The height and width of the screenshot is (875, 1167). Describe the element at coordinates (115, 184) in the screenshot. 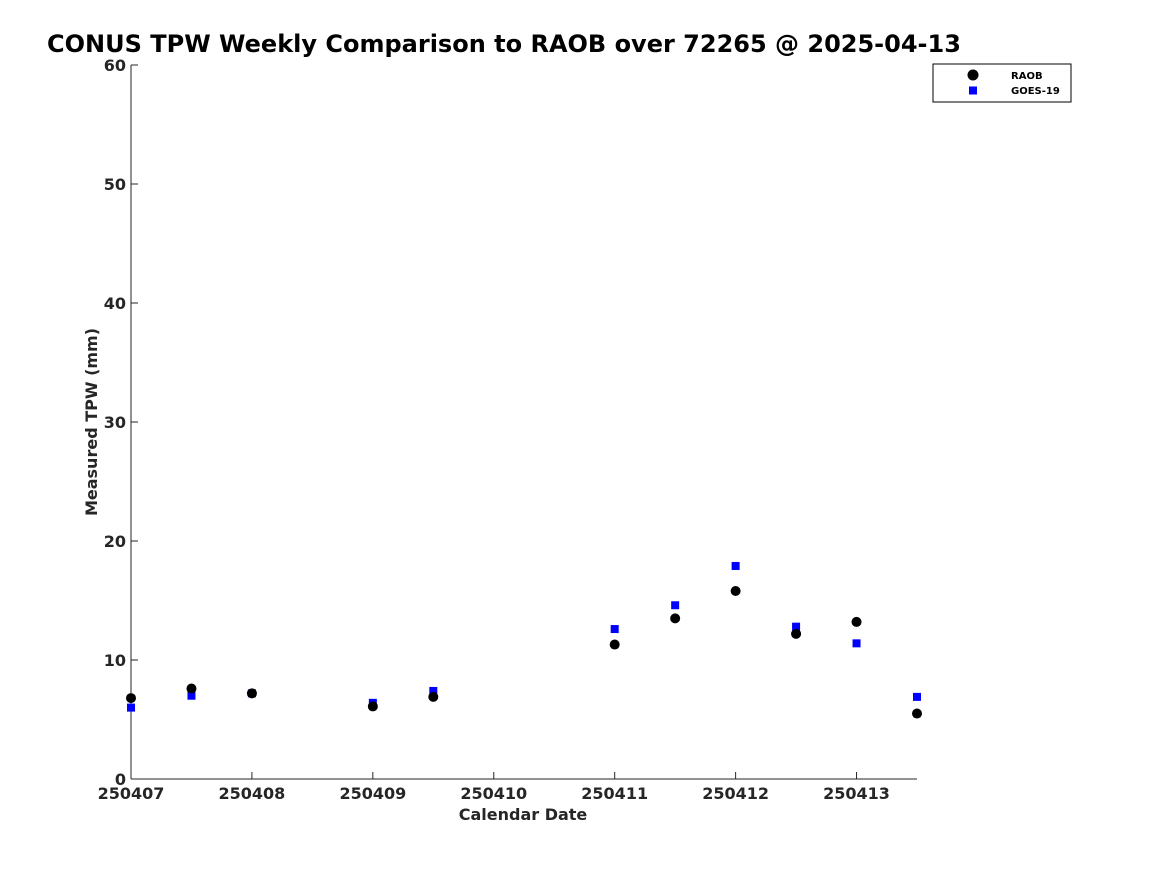

I see `y-tick-label: 50` at that location.